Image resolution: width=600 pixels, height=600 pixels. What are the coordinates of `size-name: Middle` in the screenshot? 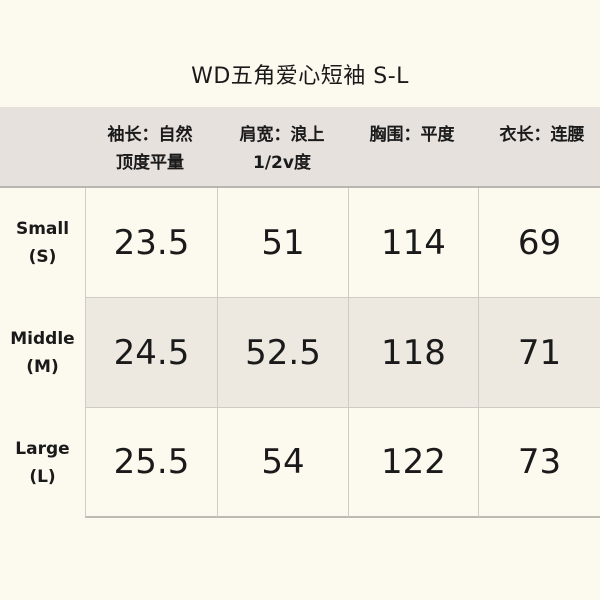 It's located at (42, 339).